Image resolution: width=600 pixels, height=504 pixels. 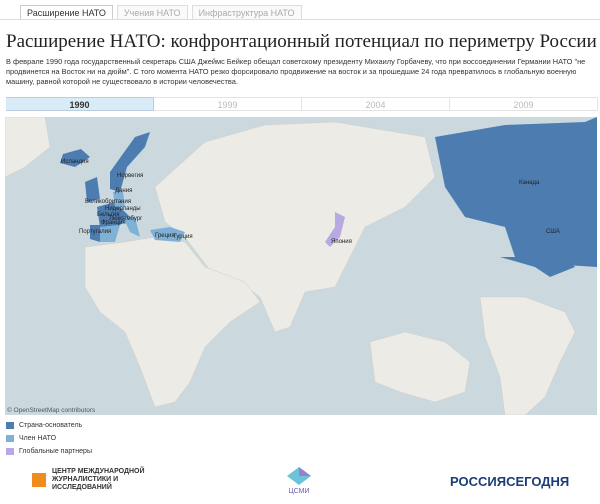 I want to click on country-label: Греция, so click(x=165, y=236).